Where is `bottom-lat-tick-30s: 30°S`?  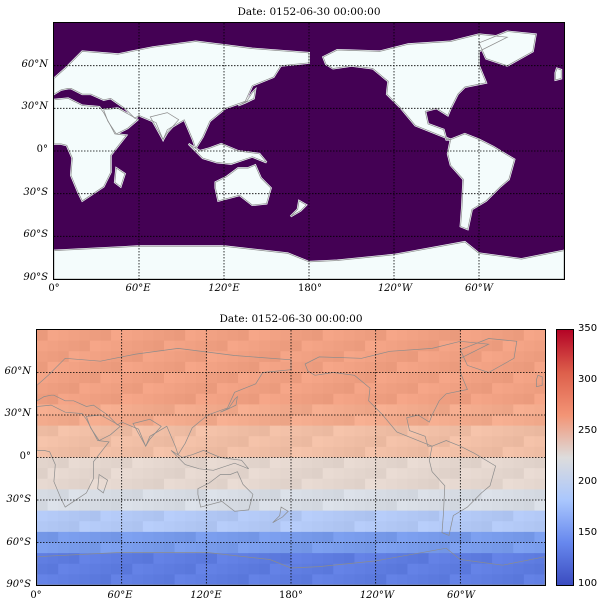 bottom-lat-tick-30s: 30°S is located at coordinates (18, 499).